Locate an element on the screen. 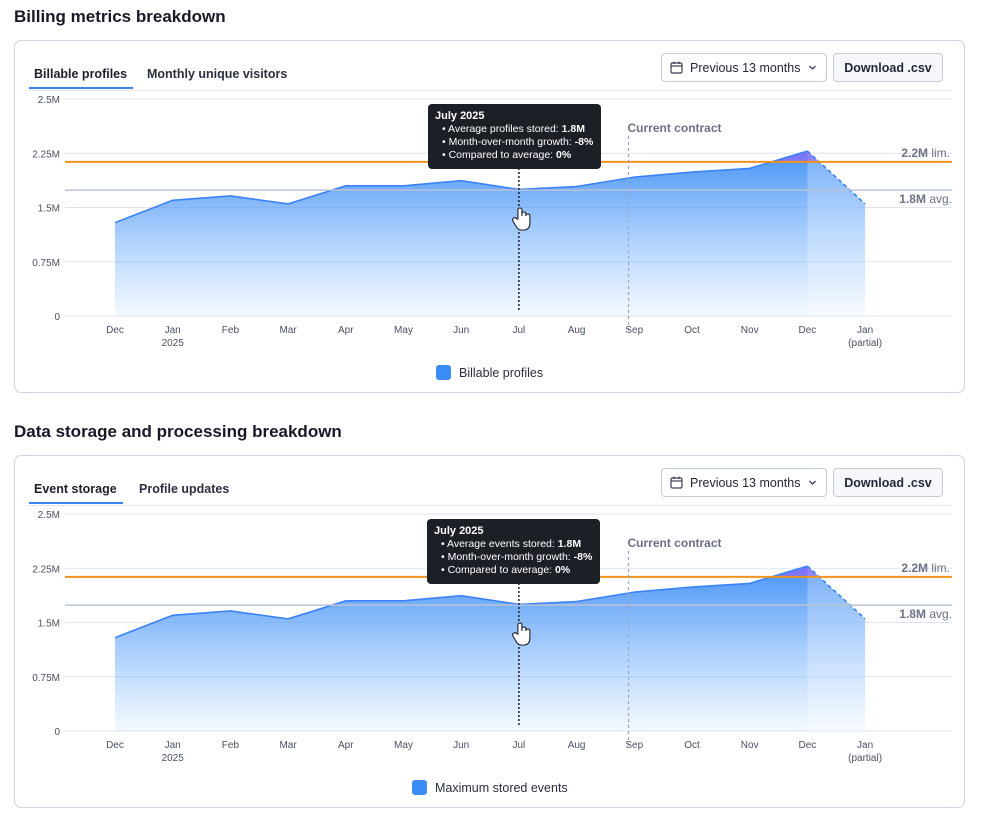 The width and height of the screenshot is (990, 818). tab-billable-profiles: Billable profiles is located at coordinates (81, 78).